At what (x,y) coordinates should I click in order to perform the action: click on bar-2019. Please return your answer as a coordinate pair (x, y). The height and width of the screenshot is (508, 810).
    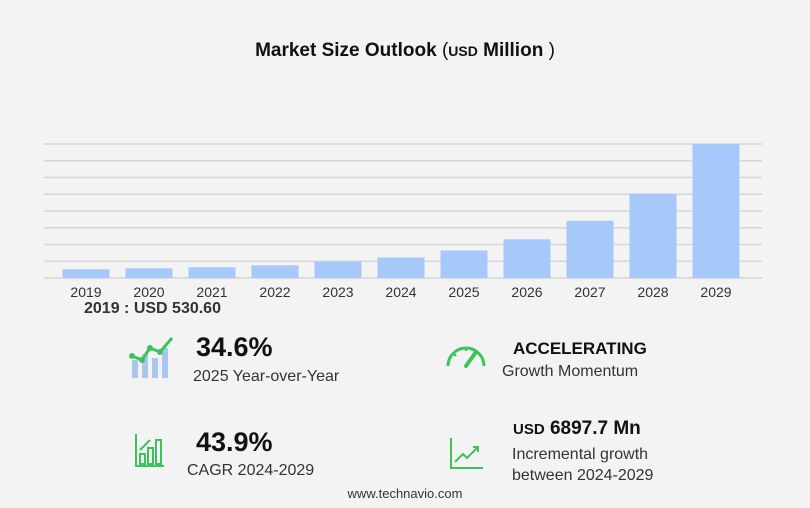
    Looking at the image, I should click on (86, 273).